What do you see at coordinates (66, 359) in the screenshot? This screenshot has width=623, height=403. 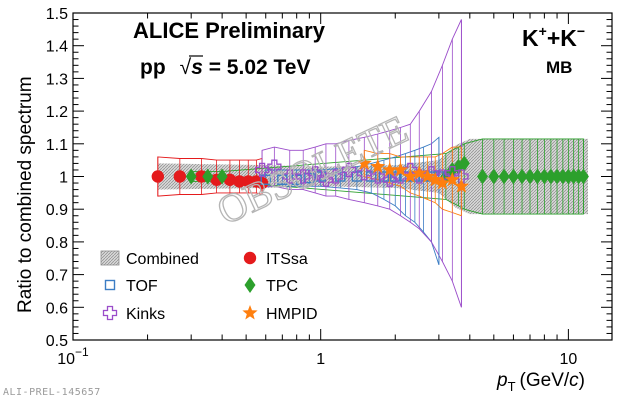 I see `x-tick-base: 10` at bounding box center [66, 359].